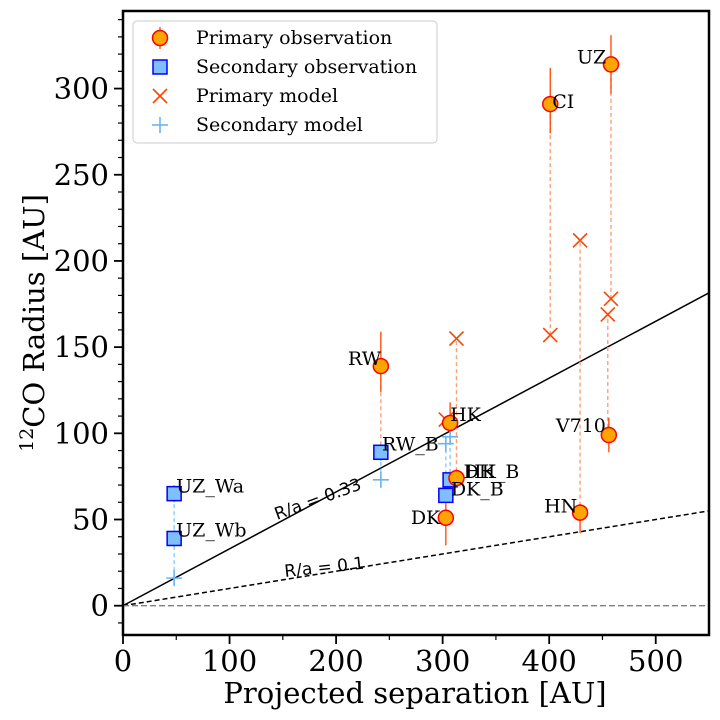 The height and width of the screenshot is (720, 720). What do you see at coordinates (655, 661) in the screenshot?
I see `x-tick-label-500: 500` at bounding box center [655, 661].